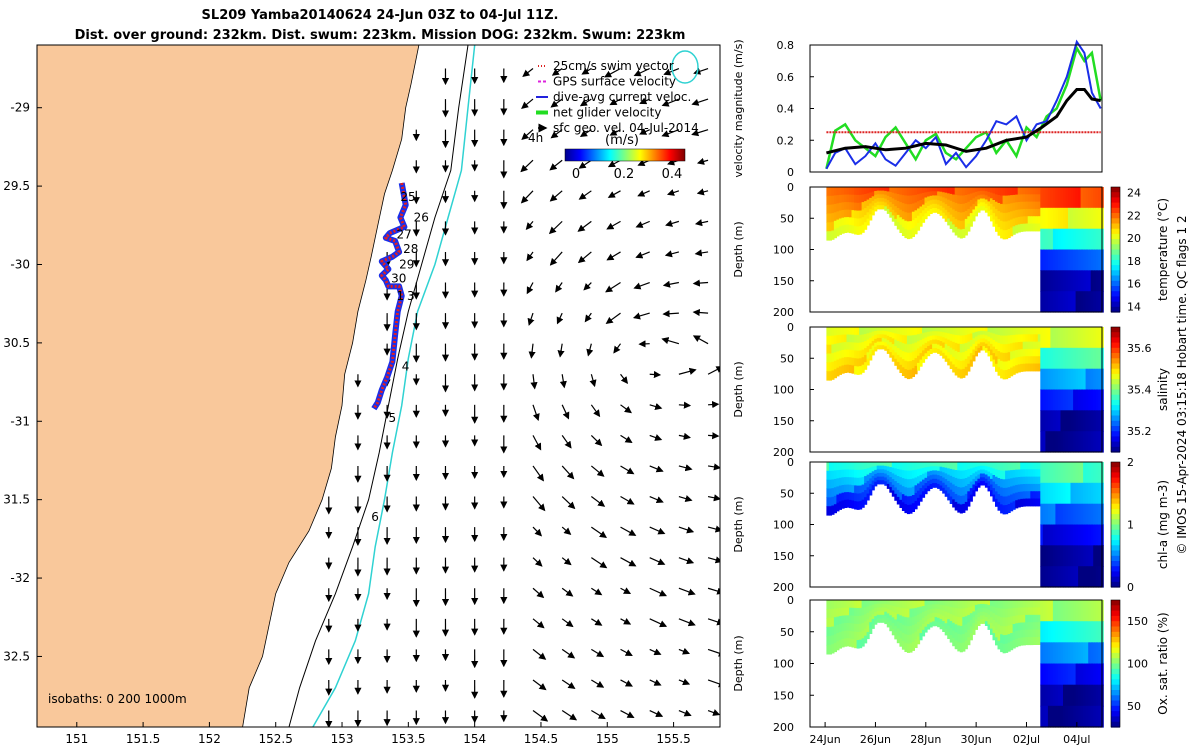 Image resolution: width=1200 pixels, height=750 pixels. Describe the element at coordinates (406, 366) in the screenshot. I see `day-label: 4` at that location.